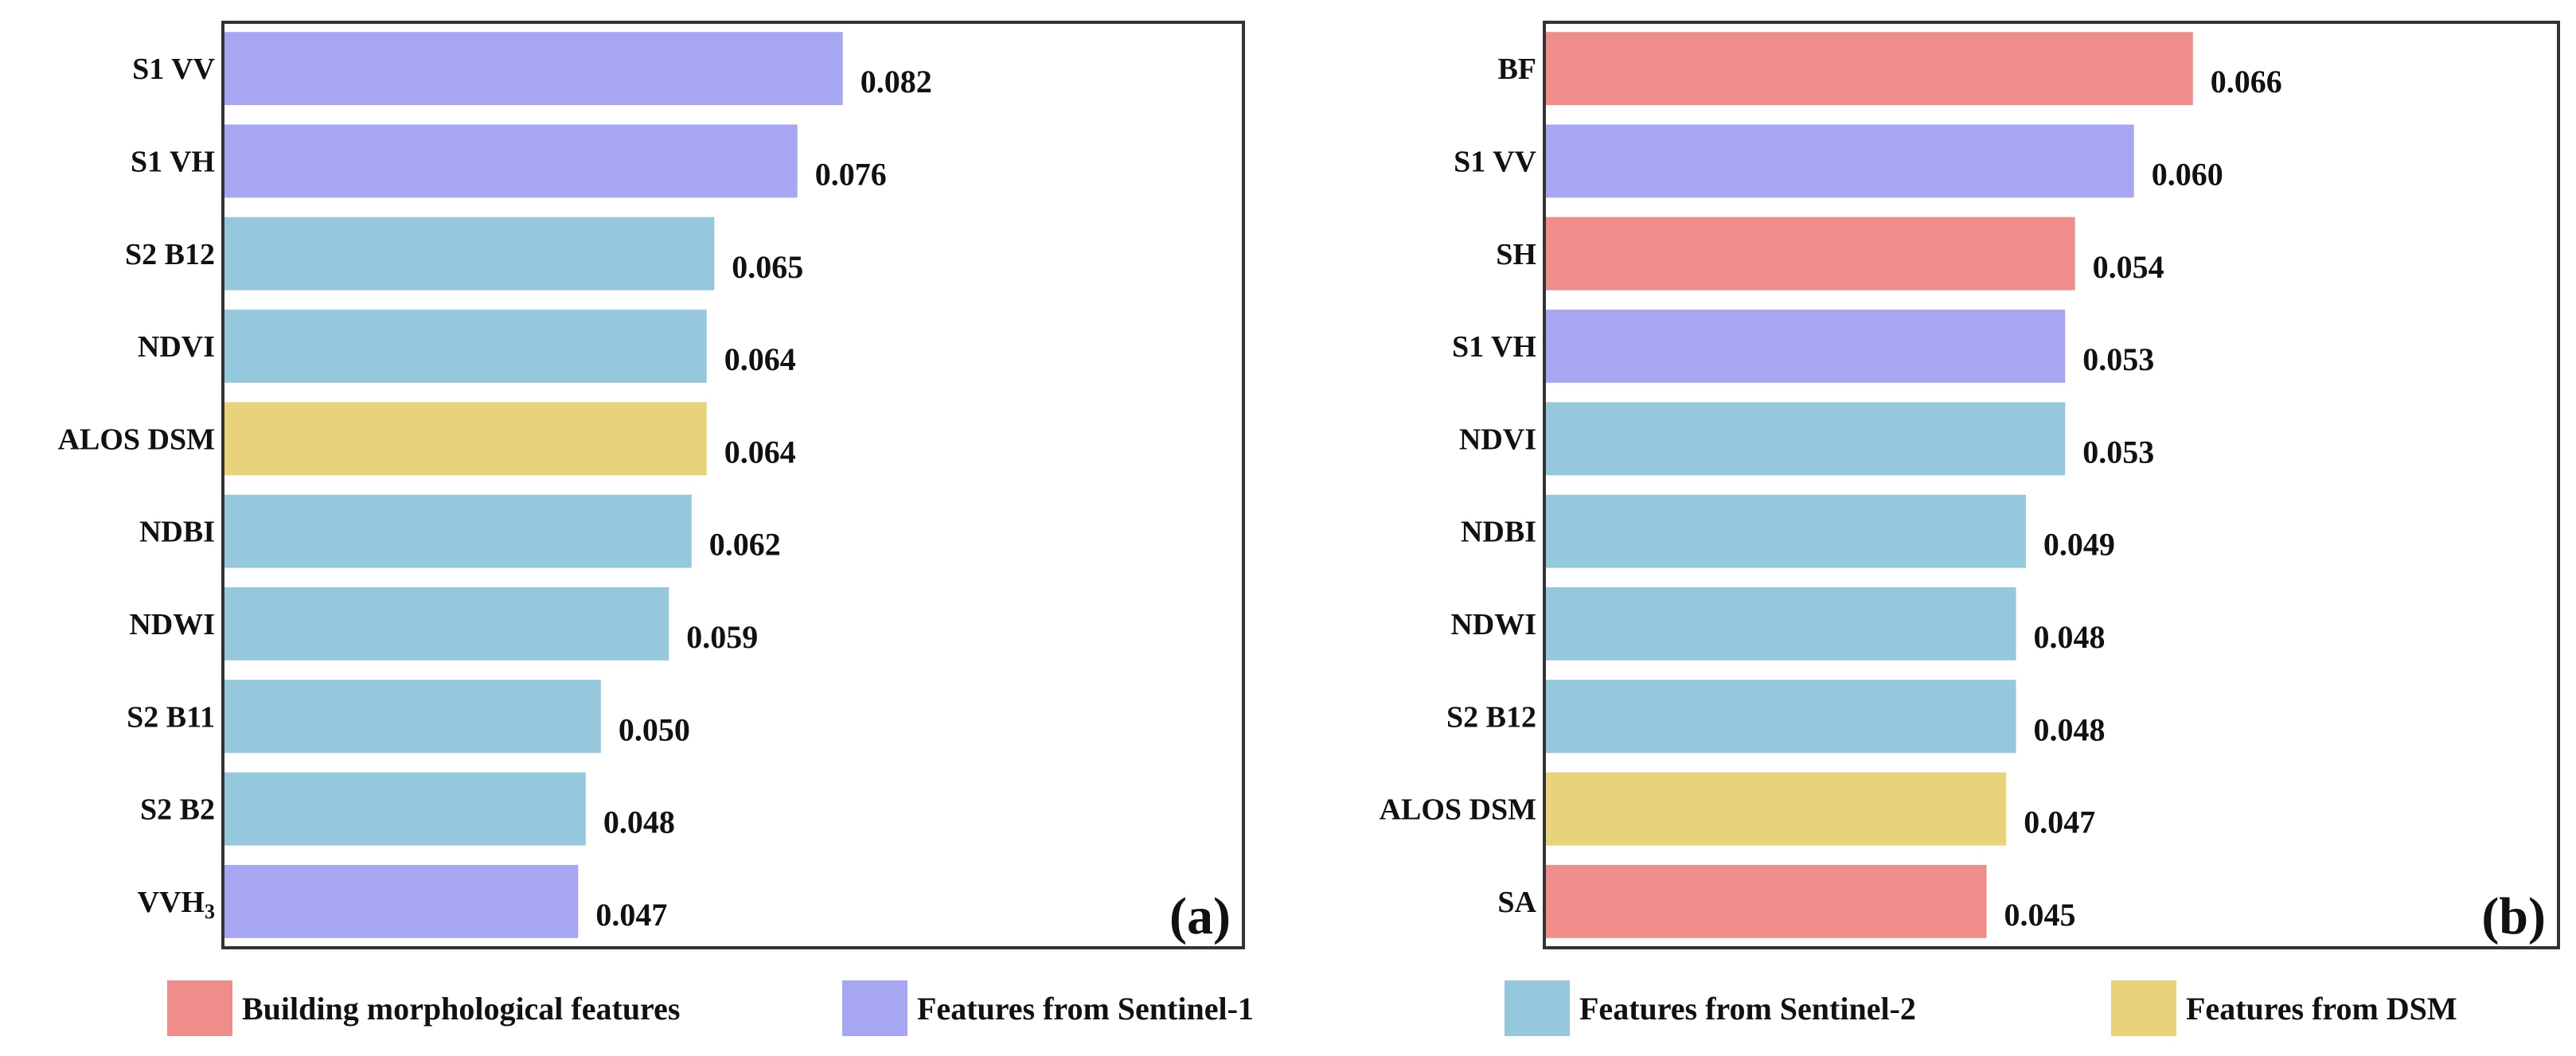 The image size is (2576, 1056). I want to click on legend-swatch-building, so click(199, 1008).